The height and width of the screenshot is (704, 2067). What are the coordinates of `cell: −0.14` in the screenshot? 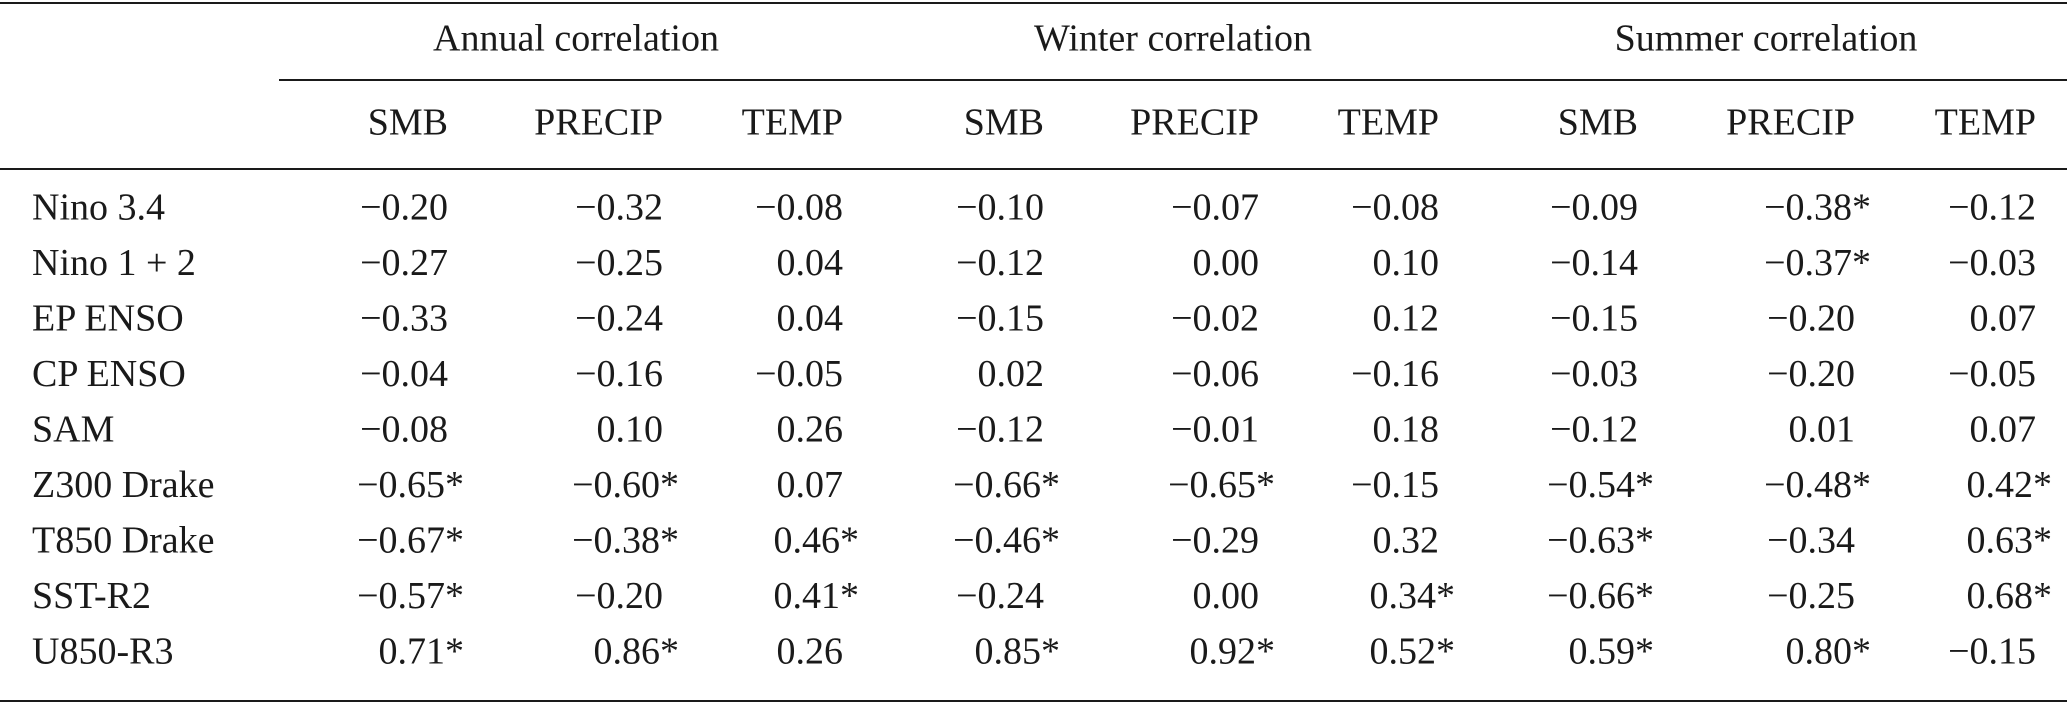 It's located at (1594, 263).